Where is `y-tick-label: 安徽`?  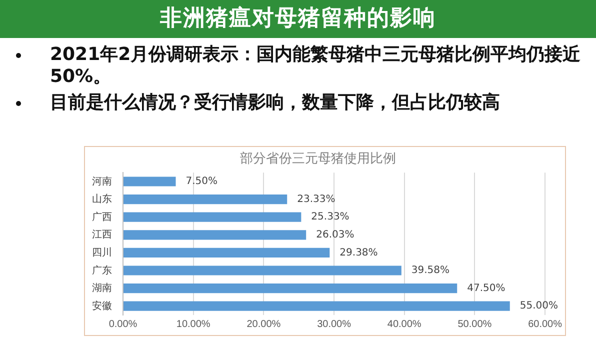 y-tick-label: 安徽 is located at coordinates (102, 306).